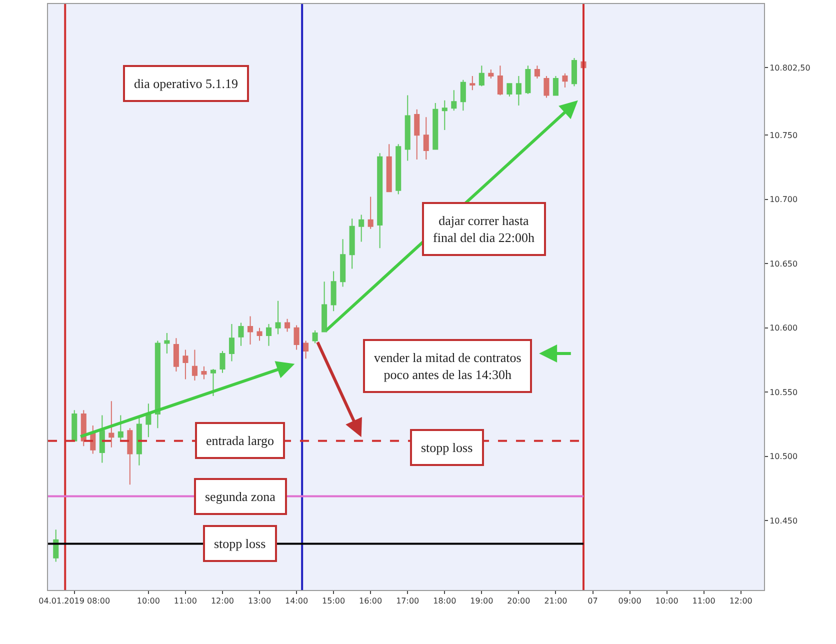 The width and height of the screenshot is (836, 644). What do you see at coordinates (260, 601) in the screenshot?
I see `x-tick-label: 13:00` at bounding box center [260, 601].